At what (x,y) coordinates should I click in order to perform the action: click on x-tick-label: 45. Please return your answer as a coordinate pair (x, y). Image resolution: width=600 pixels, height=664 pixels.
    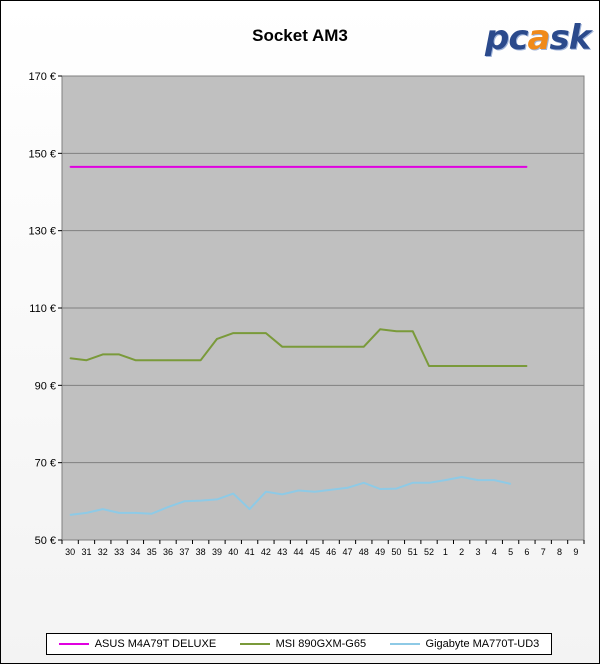
    Looking at the image, I should click on (315, 552).